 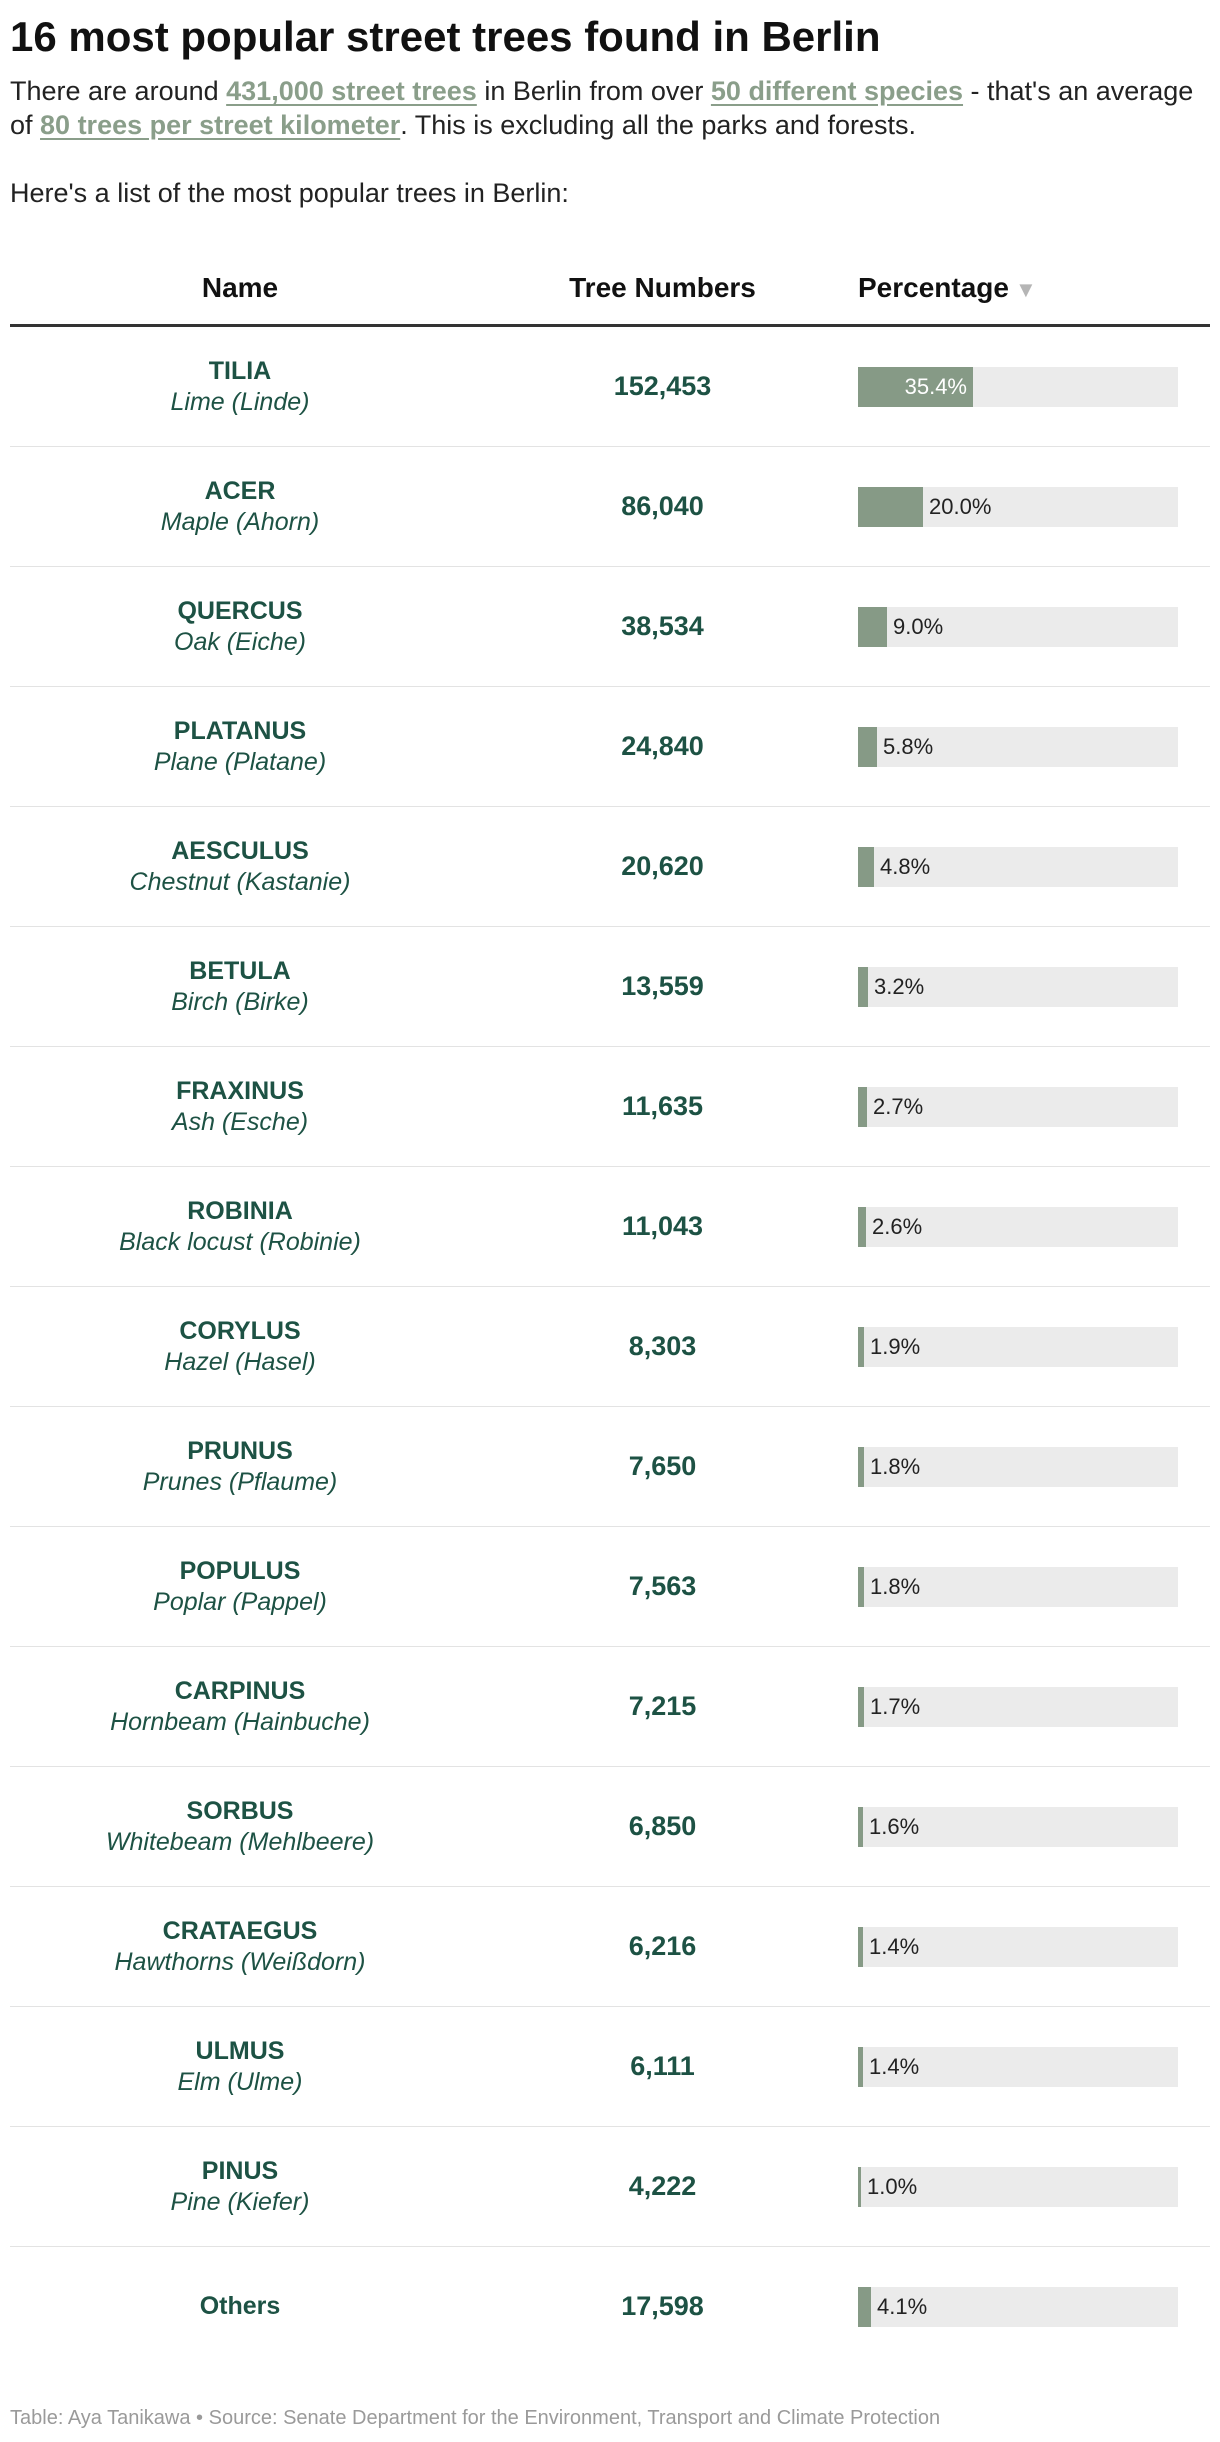 I want to click on table-row: AESCULUS Chestnut (Kastanie) 20,620 4.8%, so click(x=610, y=866).